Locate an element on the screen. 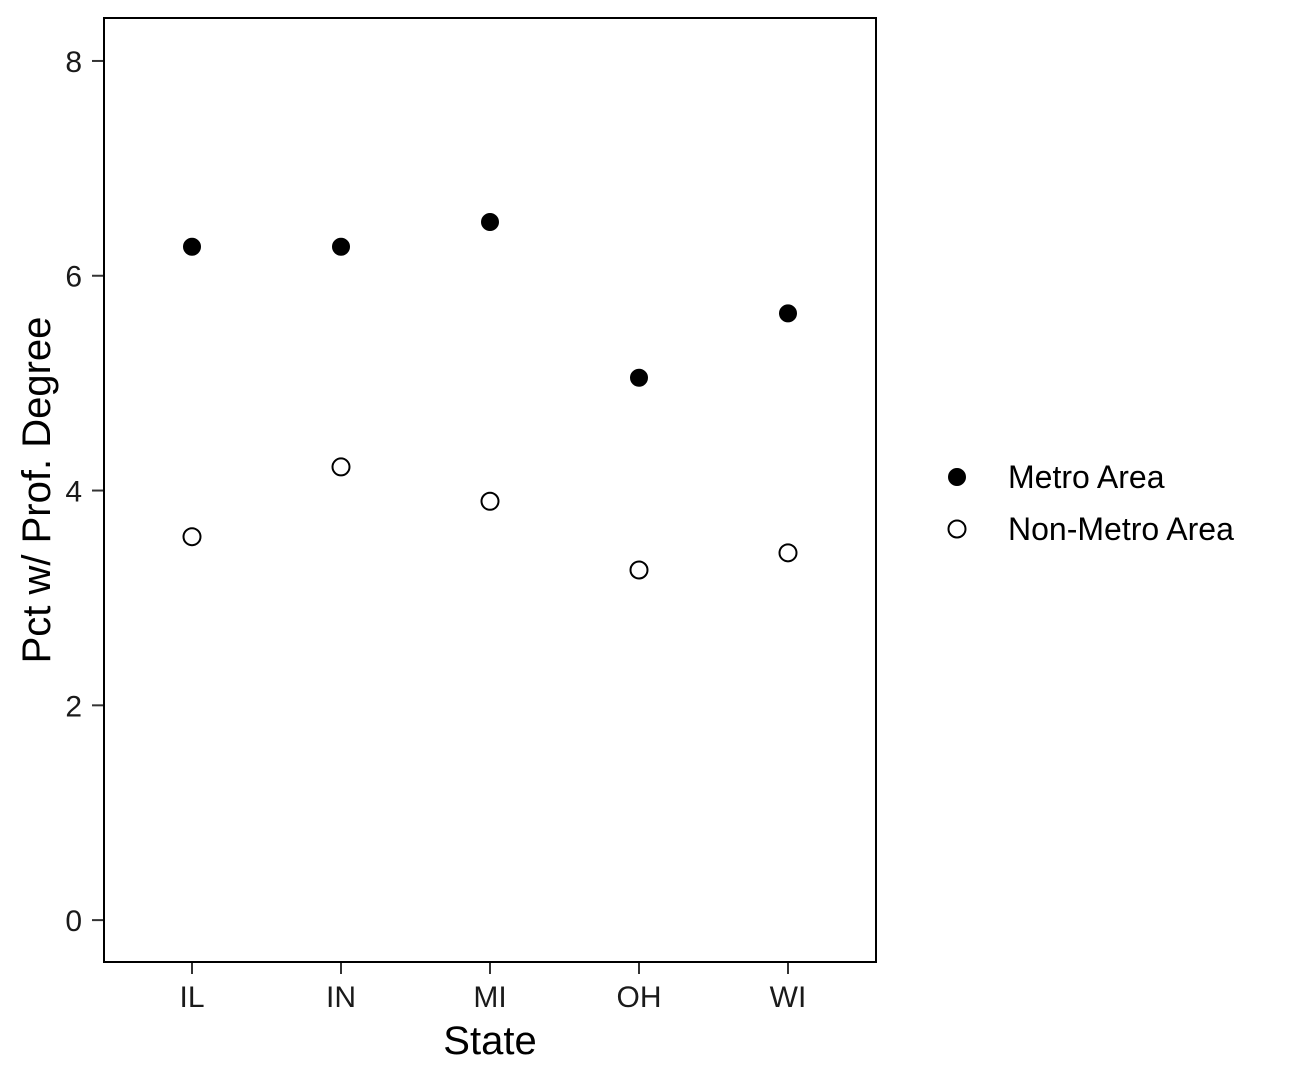 The height and width of the screenshot is (1080, 1296). x-tick-label: IL is located at coordinates (191, 997).